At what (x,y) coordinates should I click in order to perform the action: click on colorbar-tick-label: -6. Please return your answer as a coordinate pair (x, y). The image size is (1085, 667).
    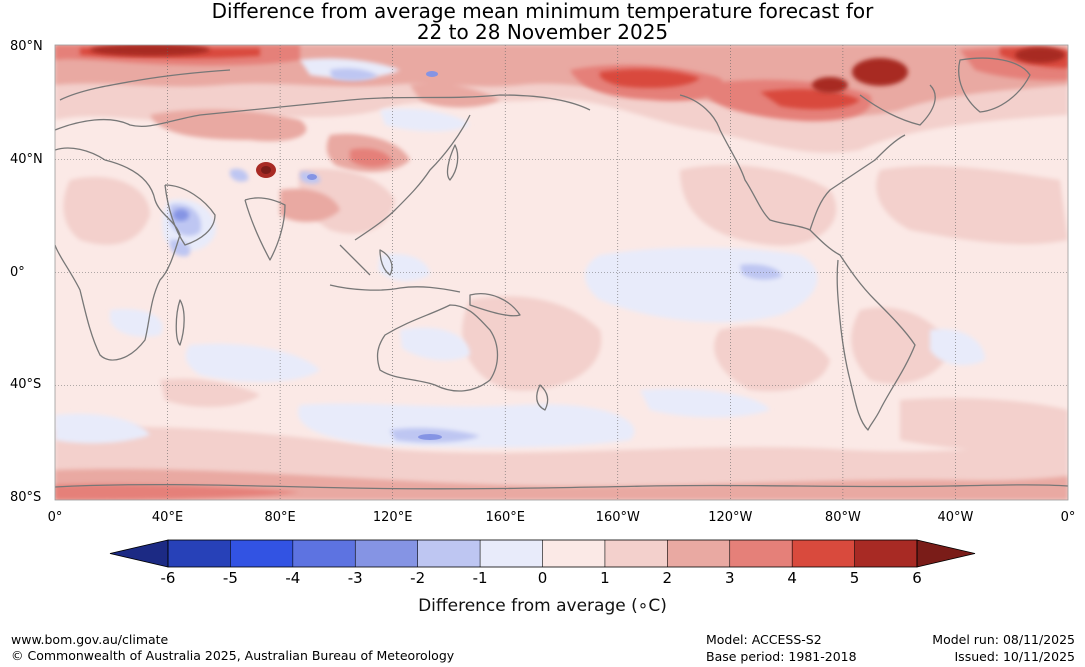
    Looking at the image, I should click on (168, 578).